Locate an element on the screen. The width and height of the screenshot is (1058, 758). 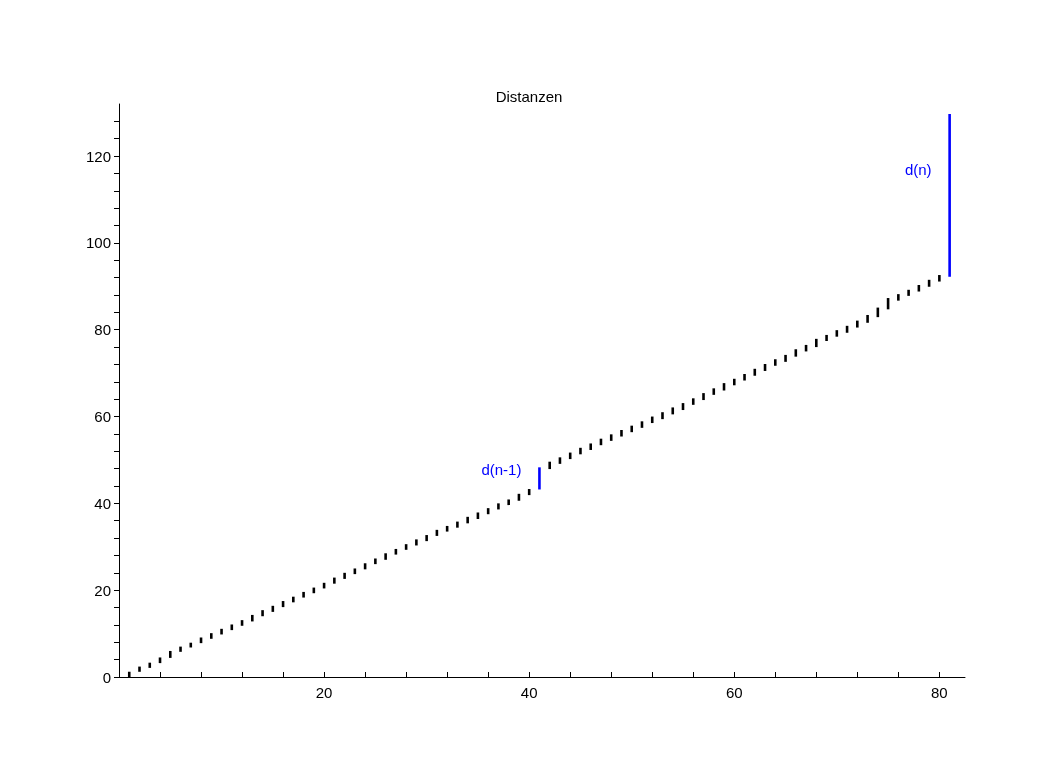
y-tick-label: 0 is located at coordinates (106, 677).